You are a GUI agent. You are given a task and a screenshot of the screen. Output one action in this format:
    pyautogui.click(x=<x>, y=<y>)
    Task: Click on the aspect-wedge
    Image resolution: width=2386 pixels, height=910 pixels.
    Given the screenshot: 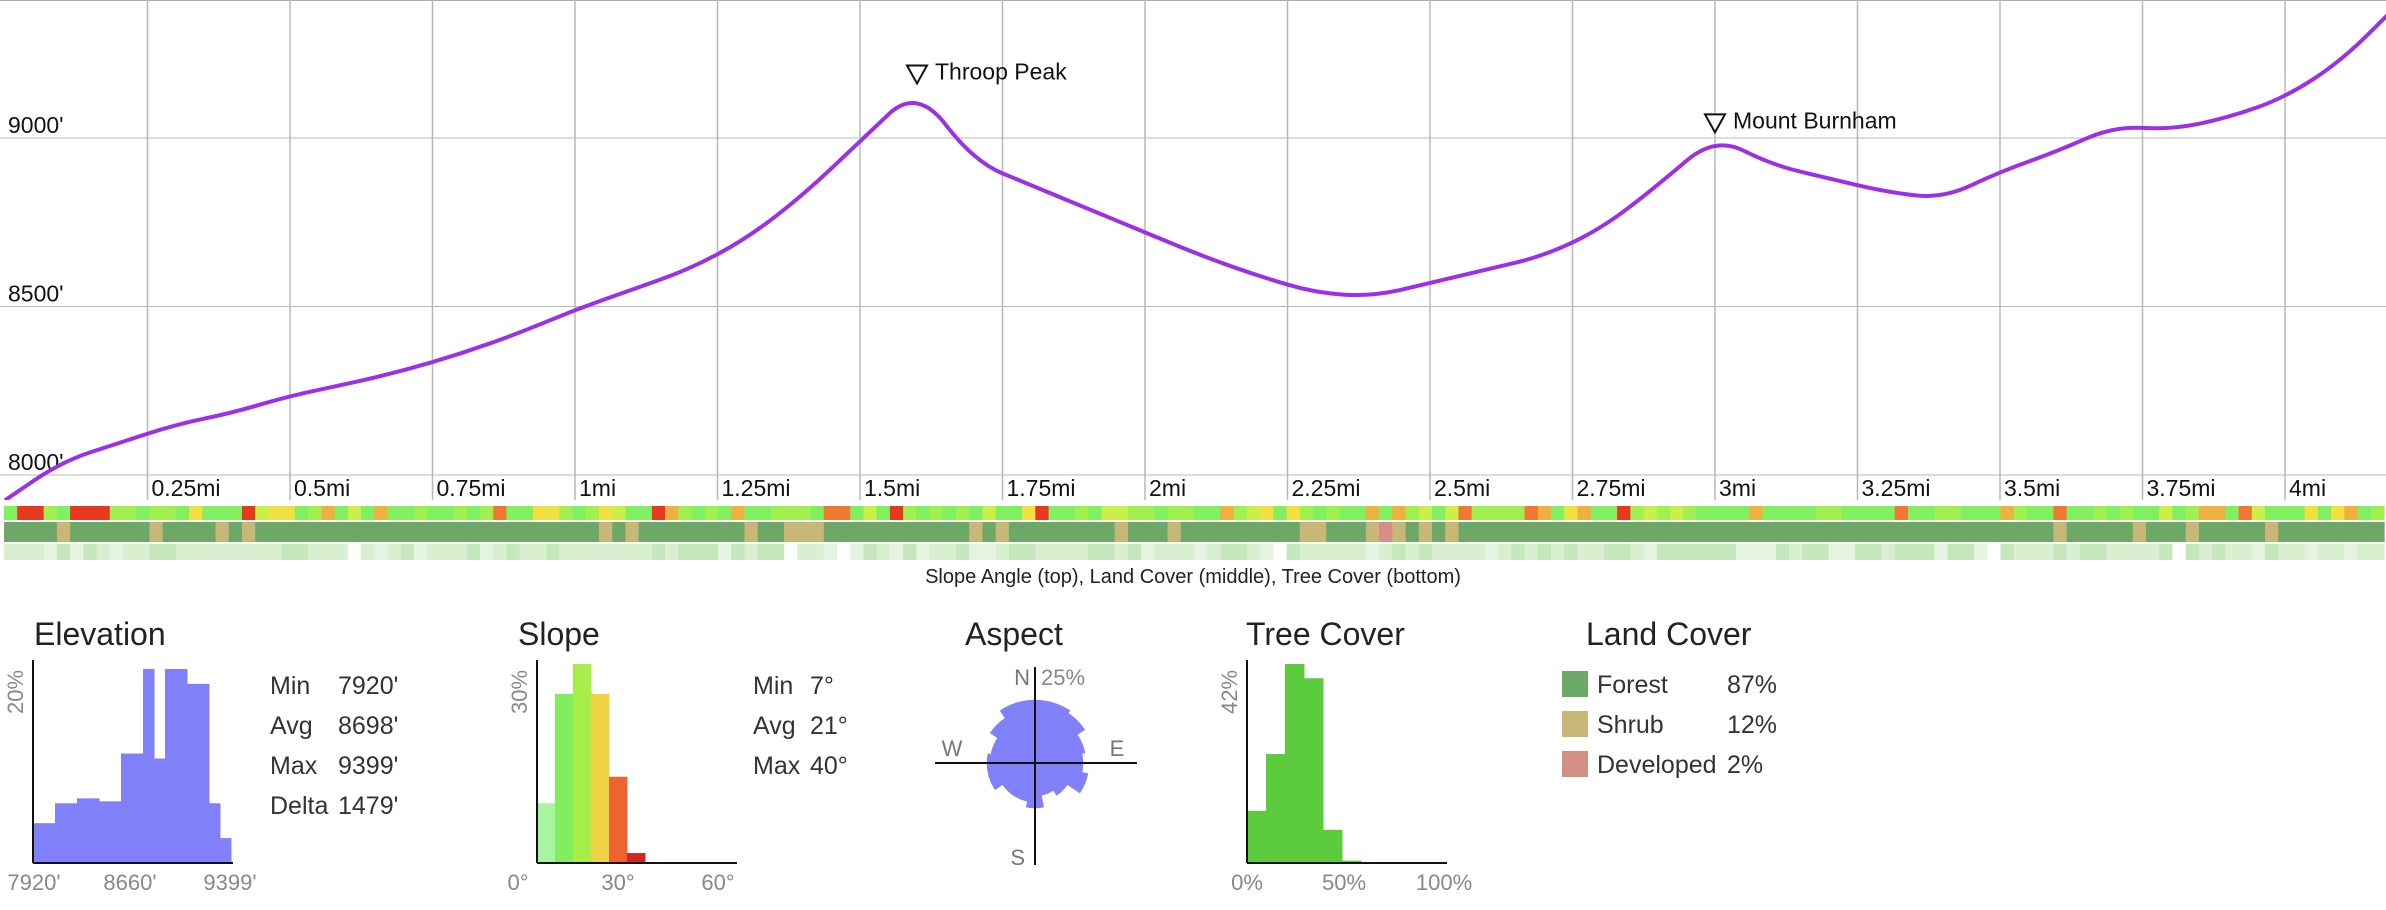 What is the action you would take?
    pyautogui.click(x=1017, y=732)
    